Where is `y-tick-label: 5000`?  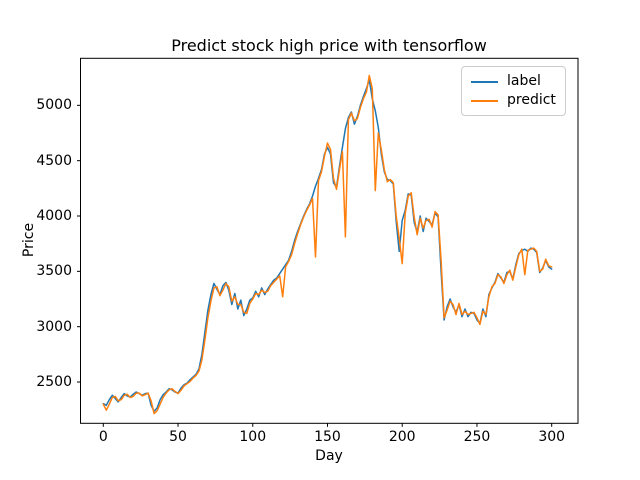
y-tick-label: 5000 is located at coordinates (54, 105).